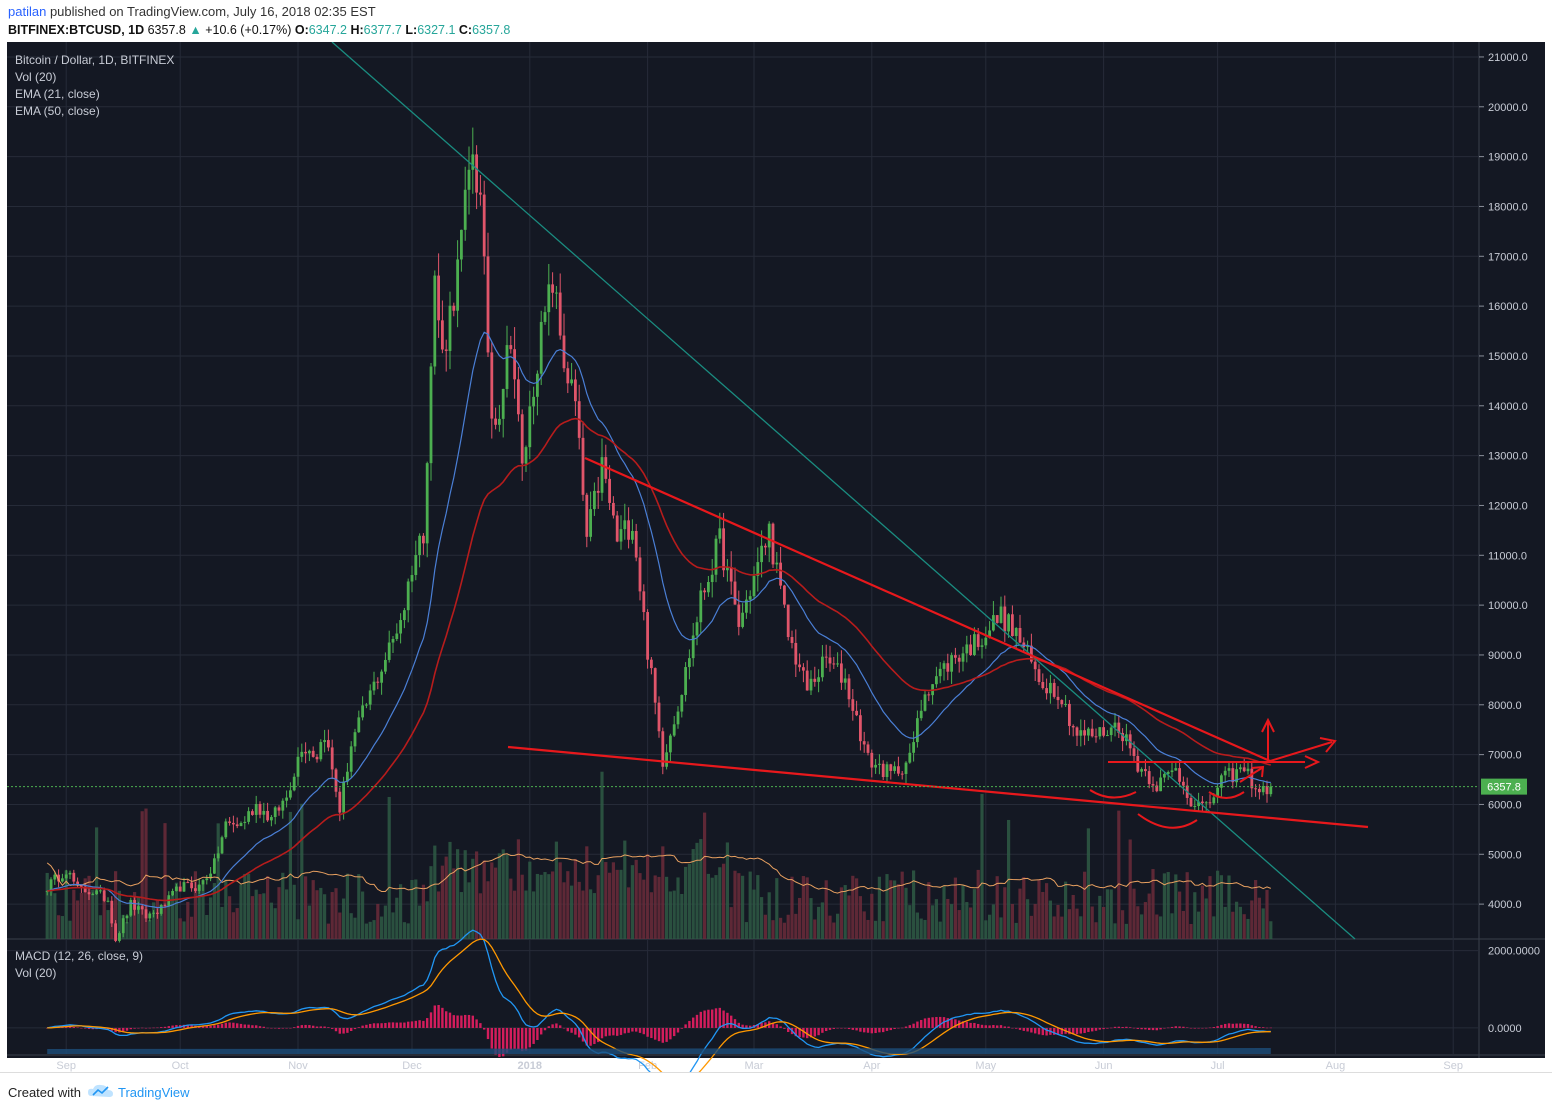 The width and height of the screenshot is (1552, 1111). Describe the element at coordinates (1251, 775) in the screenshot. I see `curve-arrow` at that location.